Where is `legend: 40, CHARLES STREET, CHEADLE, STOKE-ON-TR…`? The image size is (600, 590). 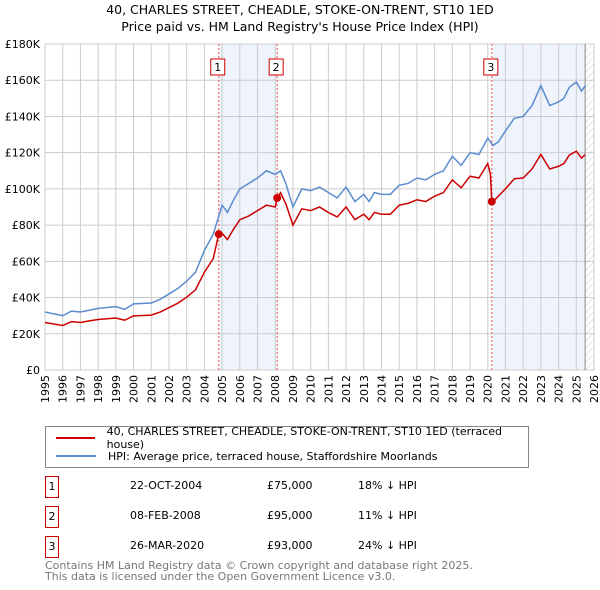 legend: 40, CHARLES STREET, CHEADLE, STOKE-ON-TR… is located at coordinates (287, 446).